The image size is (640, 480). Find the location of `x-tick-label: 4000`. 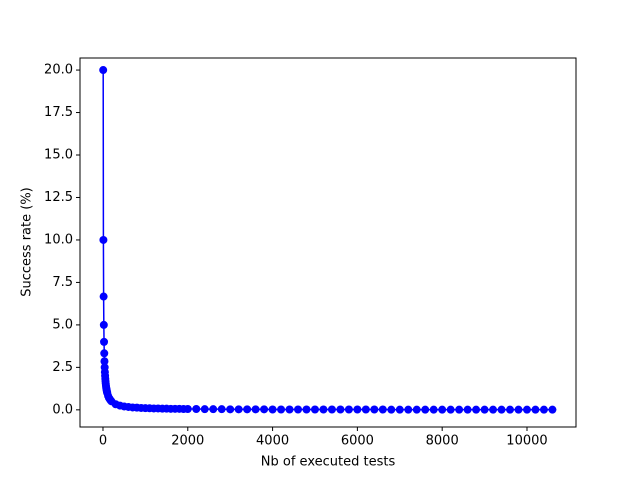

x-tick-label: 4000 is located at coordinates (272, 441).